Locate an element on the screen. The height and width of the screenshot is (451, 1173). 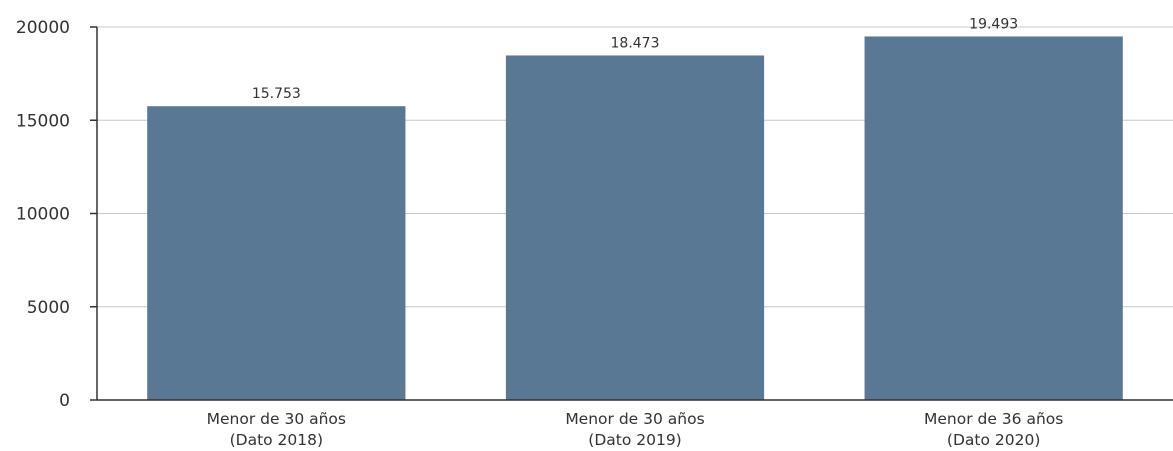
y-tick-label-5000: 5000 is located at coordinates (48, 308).